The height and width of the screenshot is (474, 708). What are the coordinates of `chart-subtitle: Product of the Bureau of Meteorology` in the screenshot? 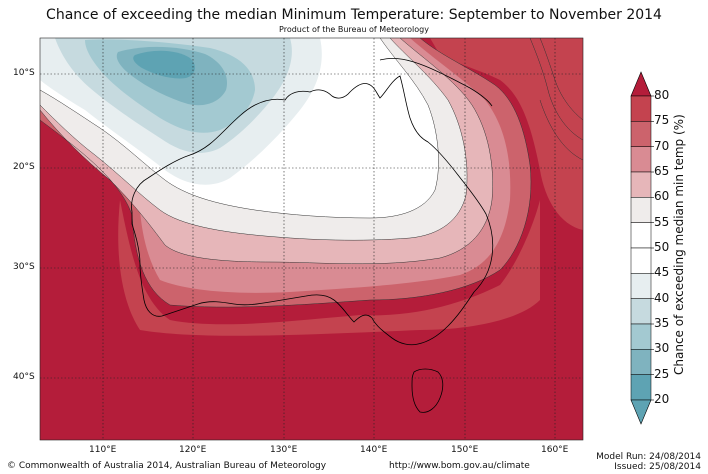 It's located at (354, 29).